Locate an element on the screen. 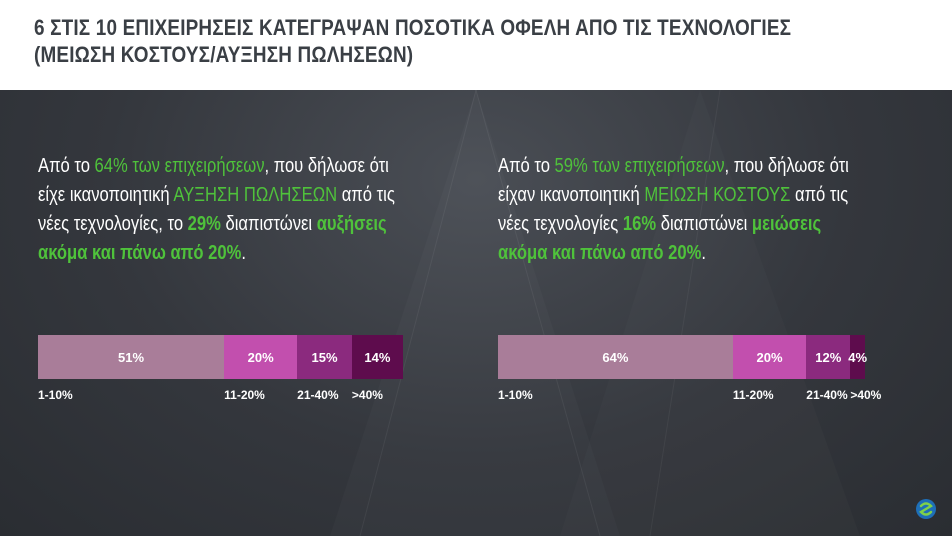 This screenshot has height=536, width=952. right-bar-value-label: 12% is located at coordinates (828, 357).